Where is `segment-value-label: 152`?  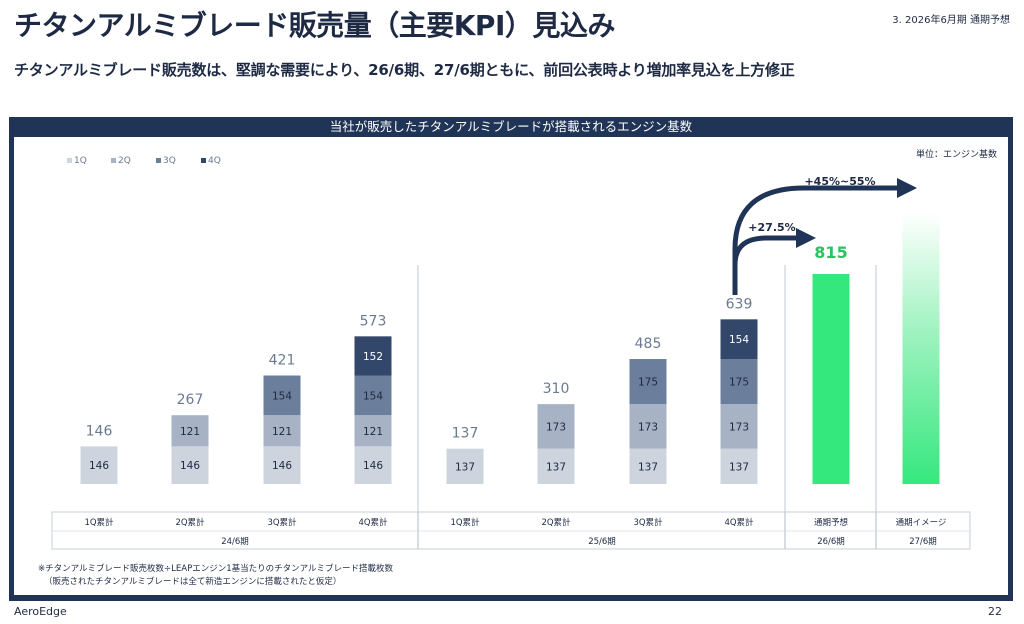 segment-value-label: 152 is located at coordinates (373, 357).